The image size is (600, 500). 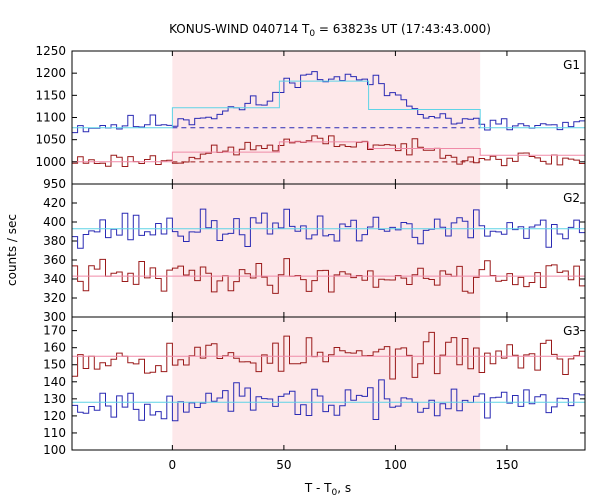 I want to click on y-tick-label: 950, so click(x=54, y=184).